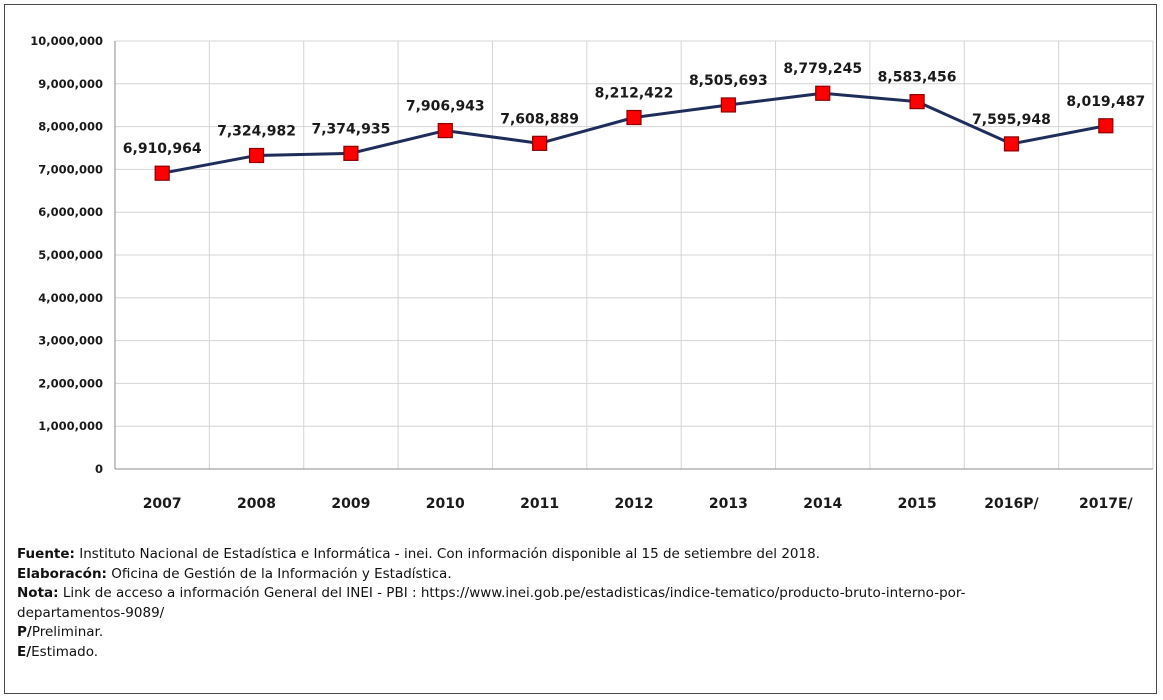 This screenshot has height=700, width=1163. Describe the element at coordinates (728, 504) in the screenshot. I see `x-tick-label: 2013` at that location.